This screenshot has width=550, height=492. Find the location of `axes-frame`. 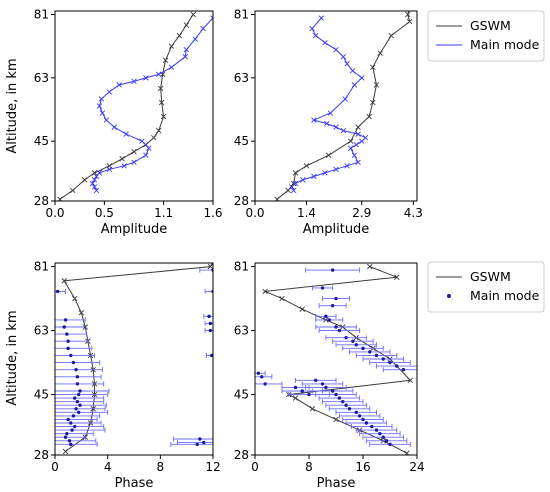

axes-frame is located at coordinates (134, 359).